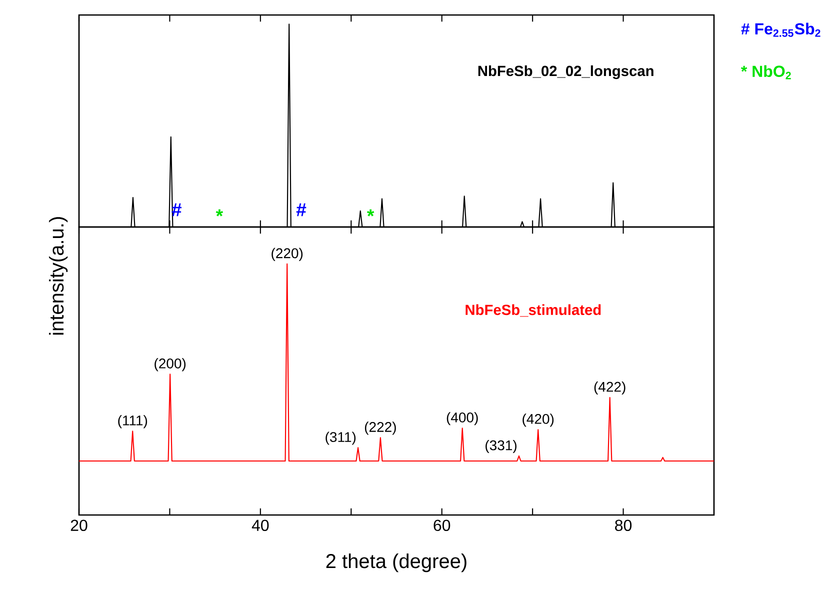  I want to click on x-tick-label: 20, so click(79, 526).